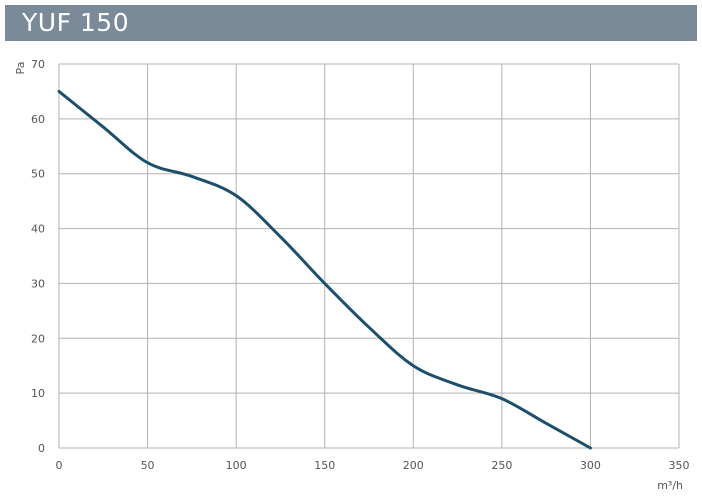  I want to click on x-axis-label: m³/h, so click(670, 485).